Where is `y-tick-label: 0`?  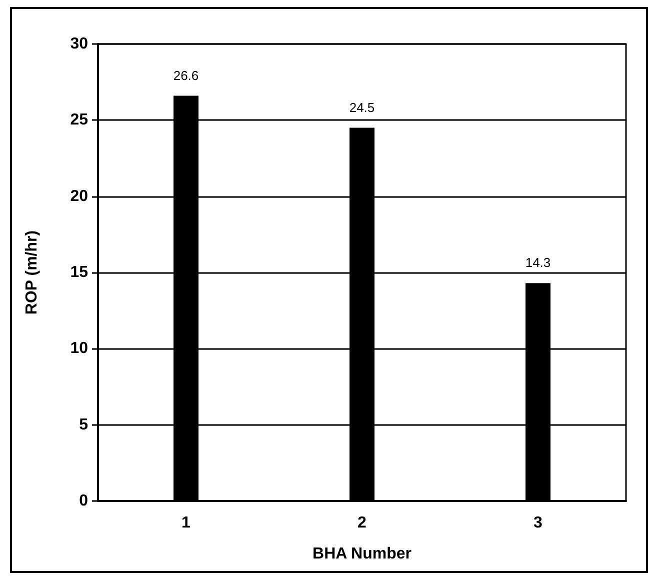 y-tick-label: 0 is located at coordinates (83, 501).